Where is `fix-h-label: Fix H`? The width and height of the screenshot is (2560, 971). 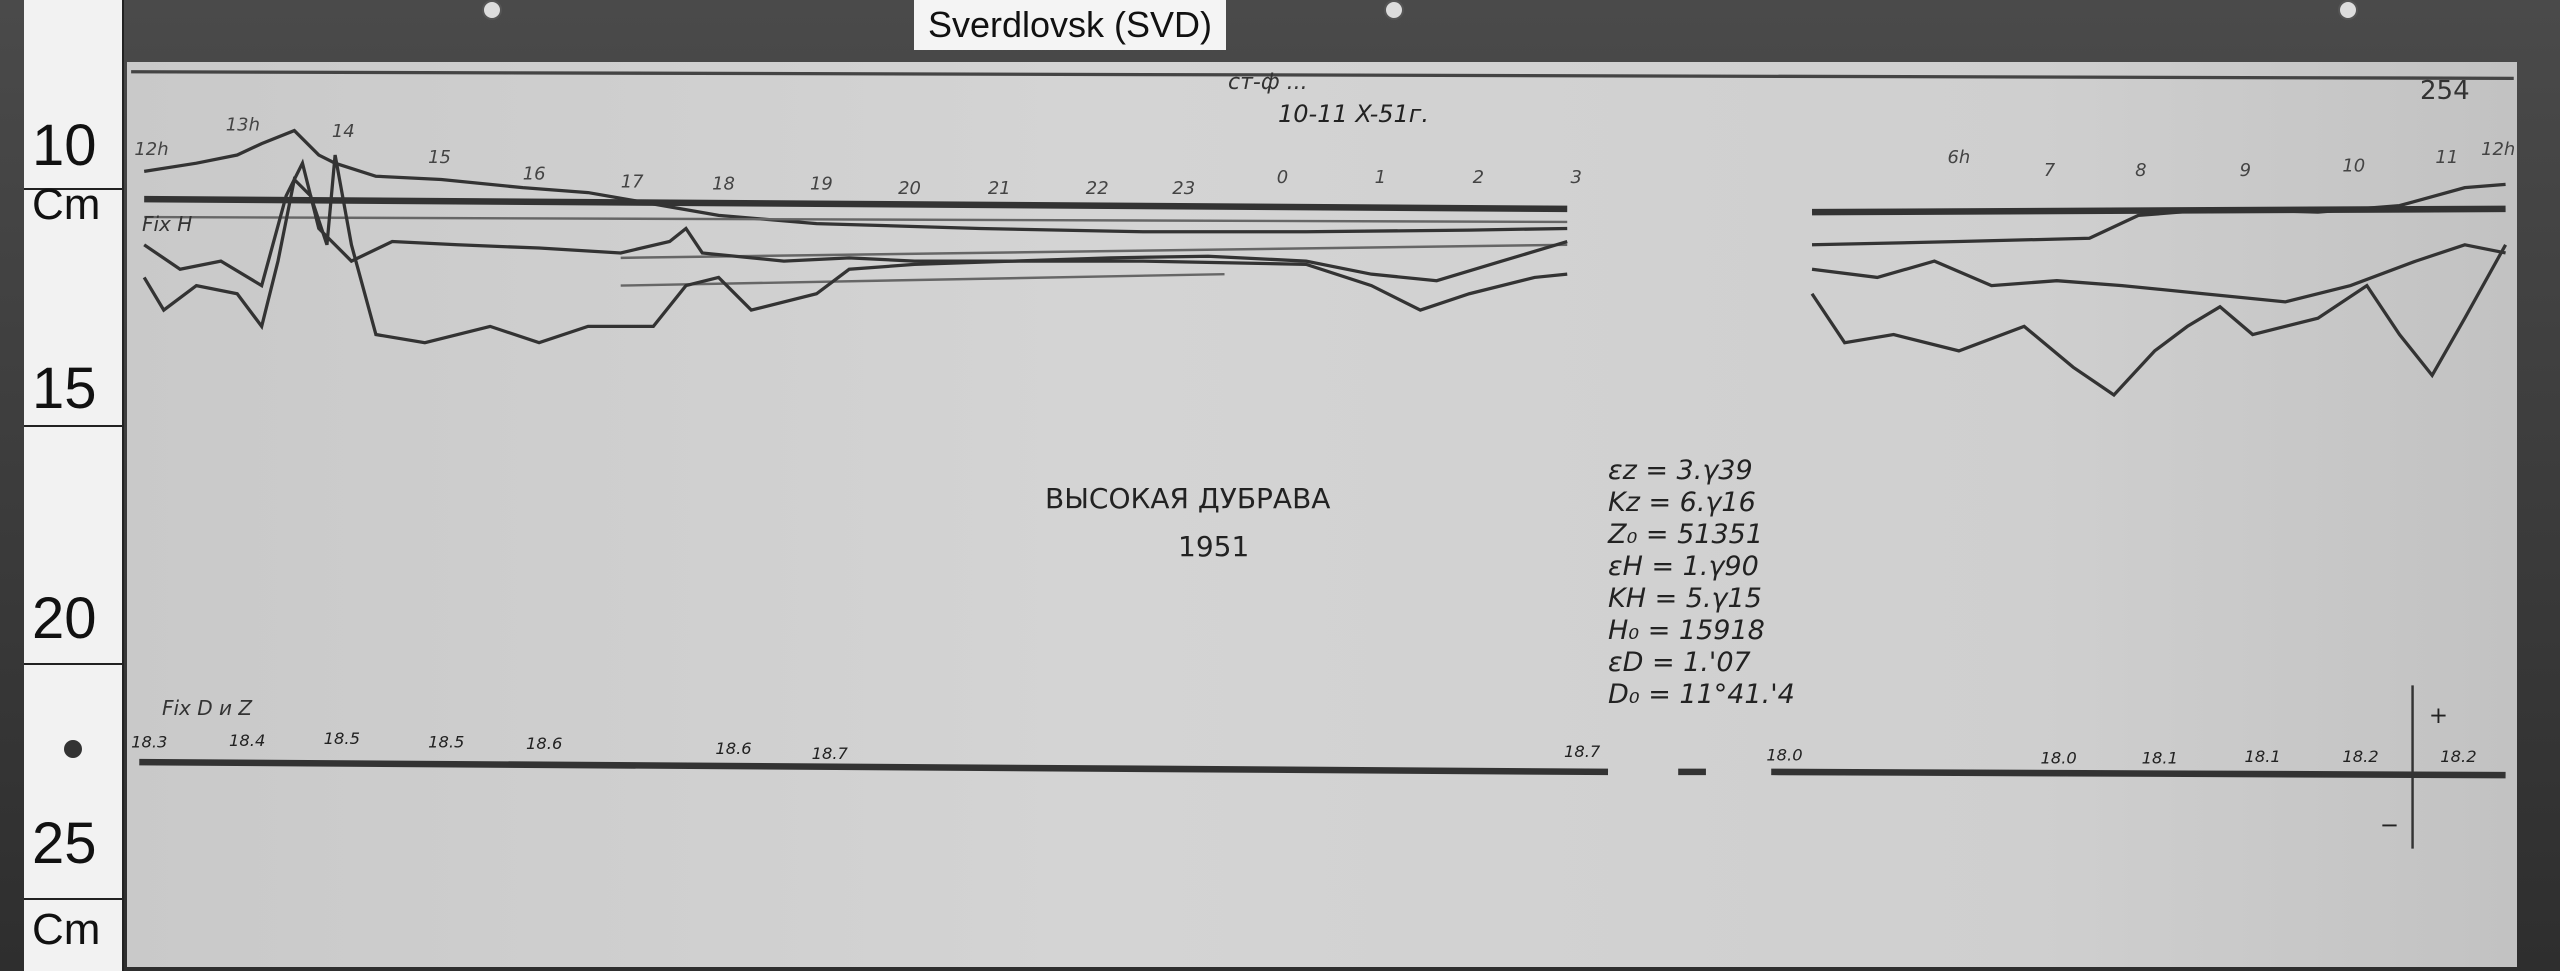 fix-h-label: Fix H is located at coordinates (167, 224).